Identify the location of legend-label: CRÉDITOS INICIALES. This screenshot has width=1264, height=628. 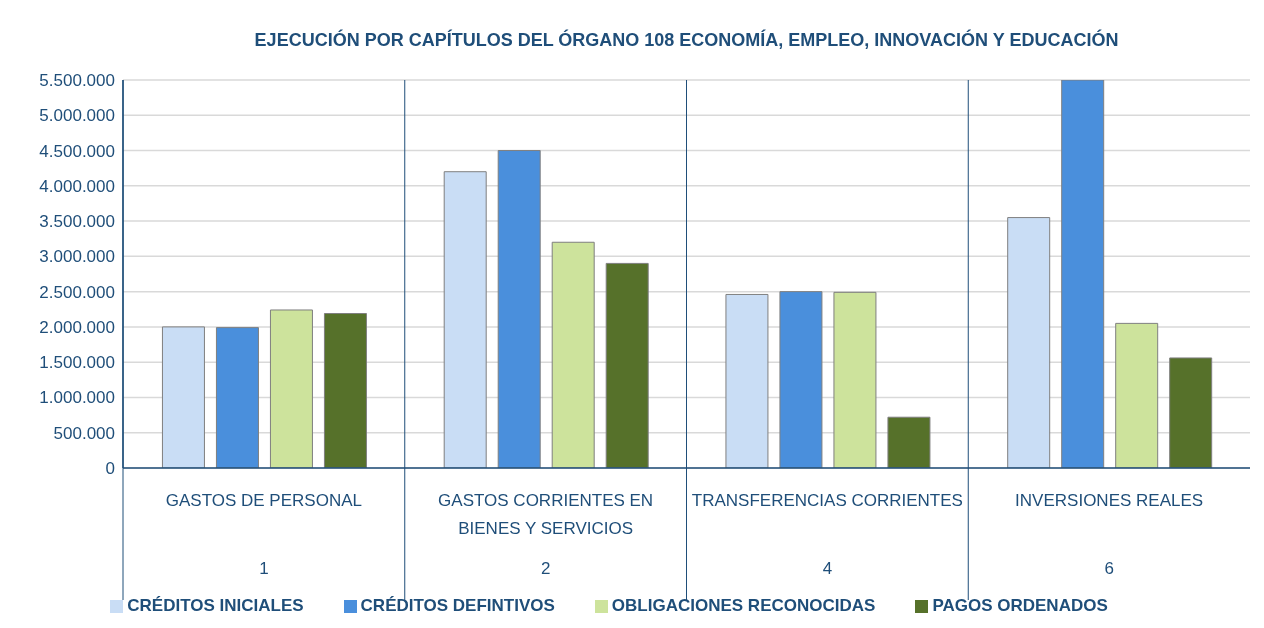
(215, 605).